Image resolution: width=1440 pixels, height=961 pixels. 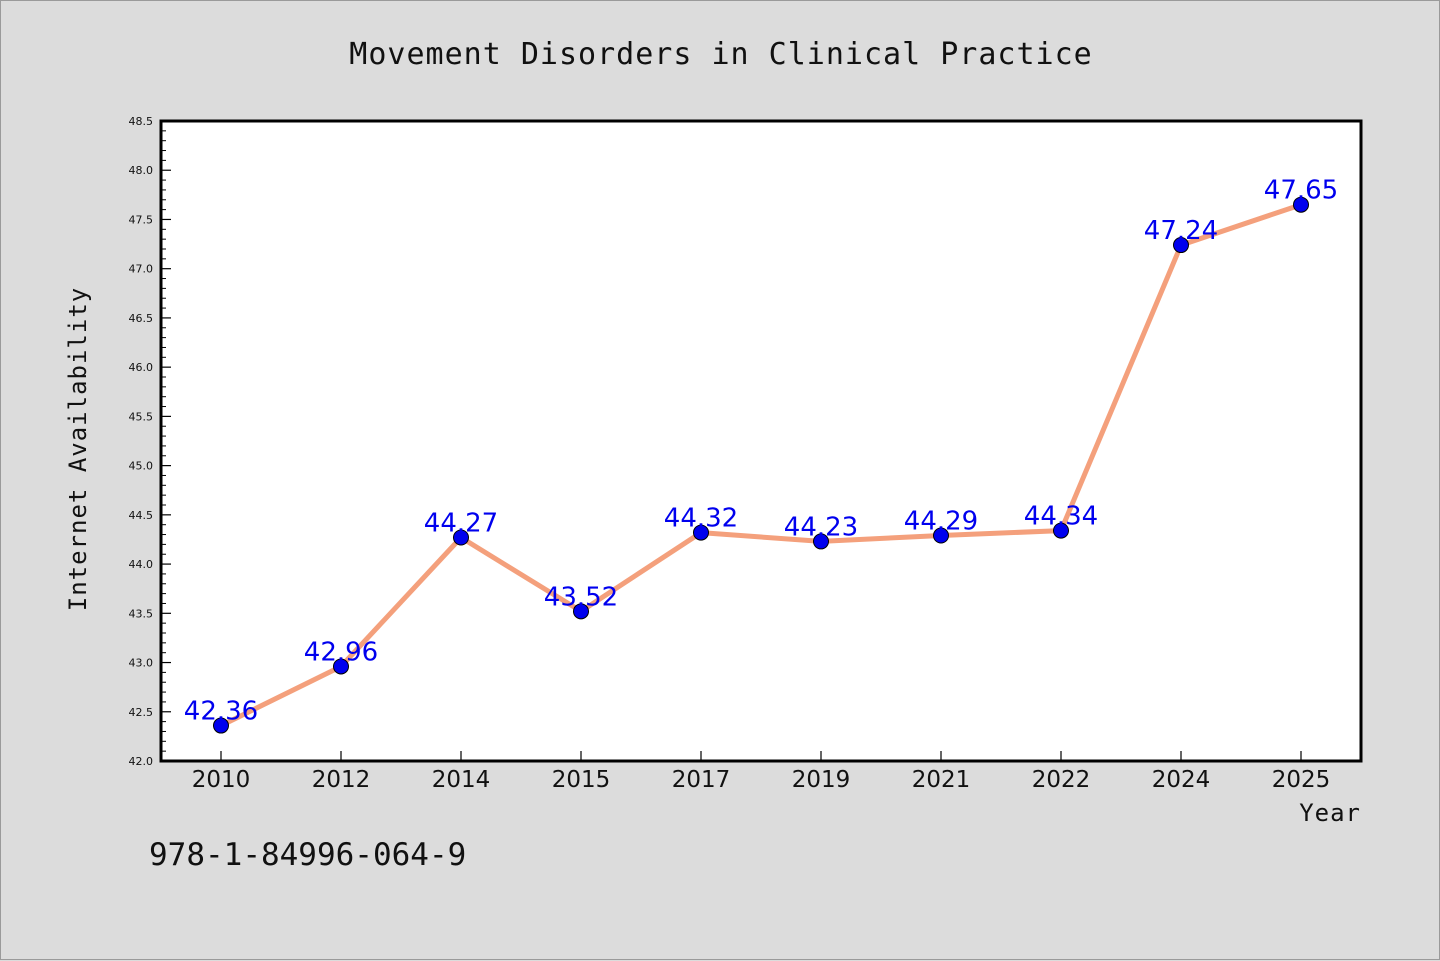 What do you see at coordinates (141, 367) in the screenshot?
I see `y-tick-label: 46.0` at bounding box center [141, 367].